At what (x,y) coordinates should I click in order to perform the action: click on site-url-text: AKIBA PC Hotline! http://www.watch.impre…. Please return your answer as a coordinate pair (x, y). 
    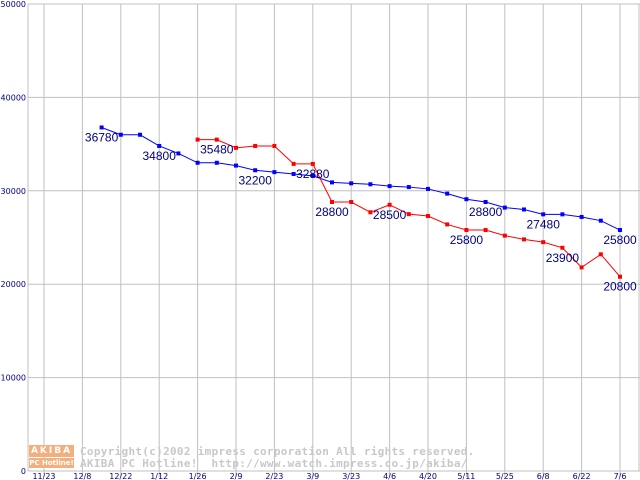
    Looking at the image, I should click on (274, 463).